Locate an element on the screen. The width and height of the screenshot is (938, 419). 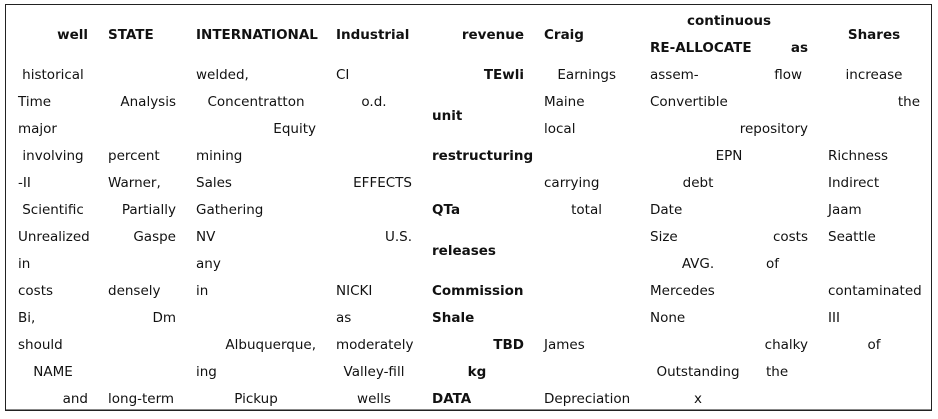
cell: contaminated is located at coordinates (875, 291).